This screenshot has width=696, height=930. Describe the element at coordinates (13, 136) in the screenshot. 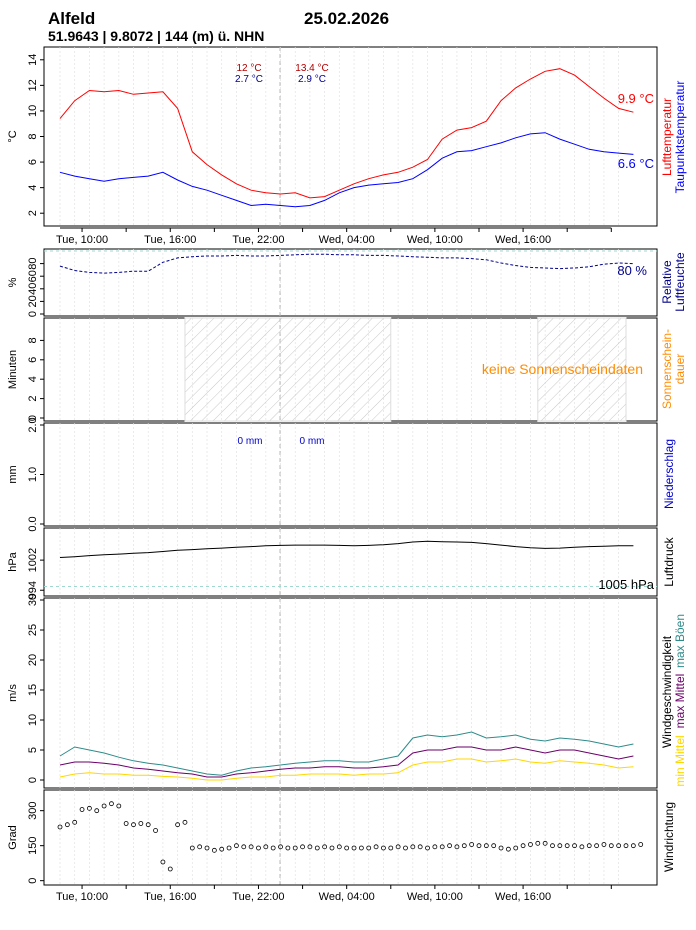

I see `temperature-unit-label: °C` at that location.